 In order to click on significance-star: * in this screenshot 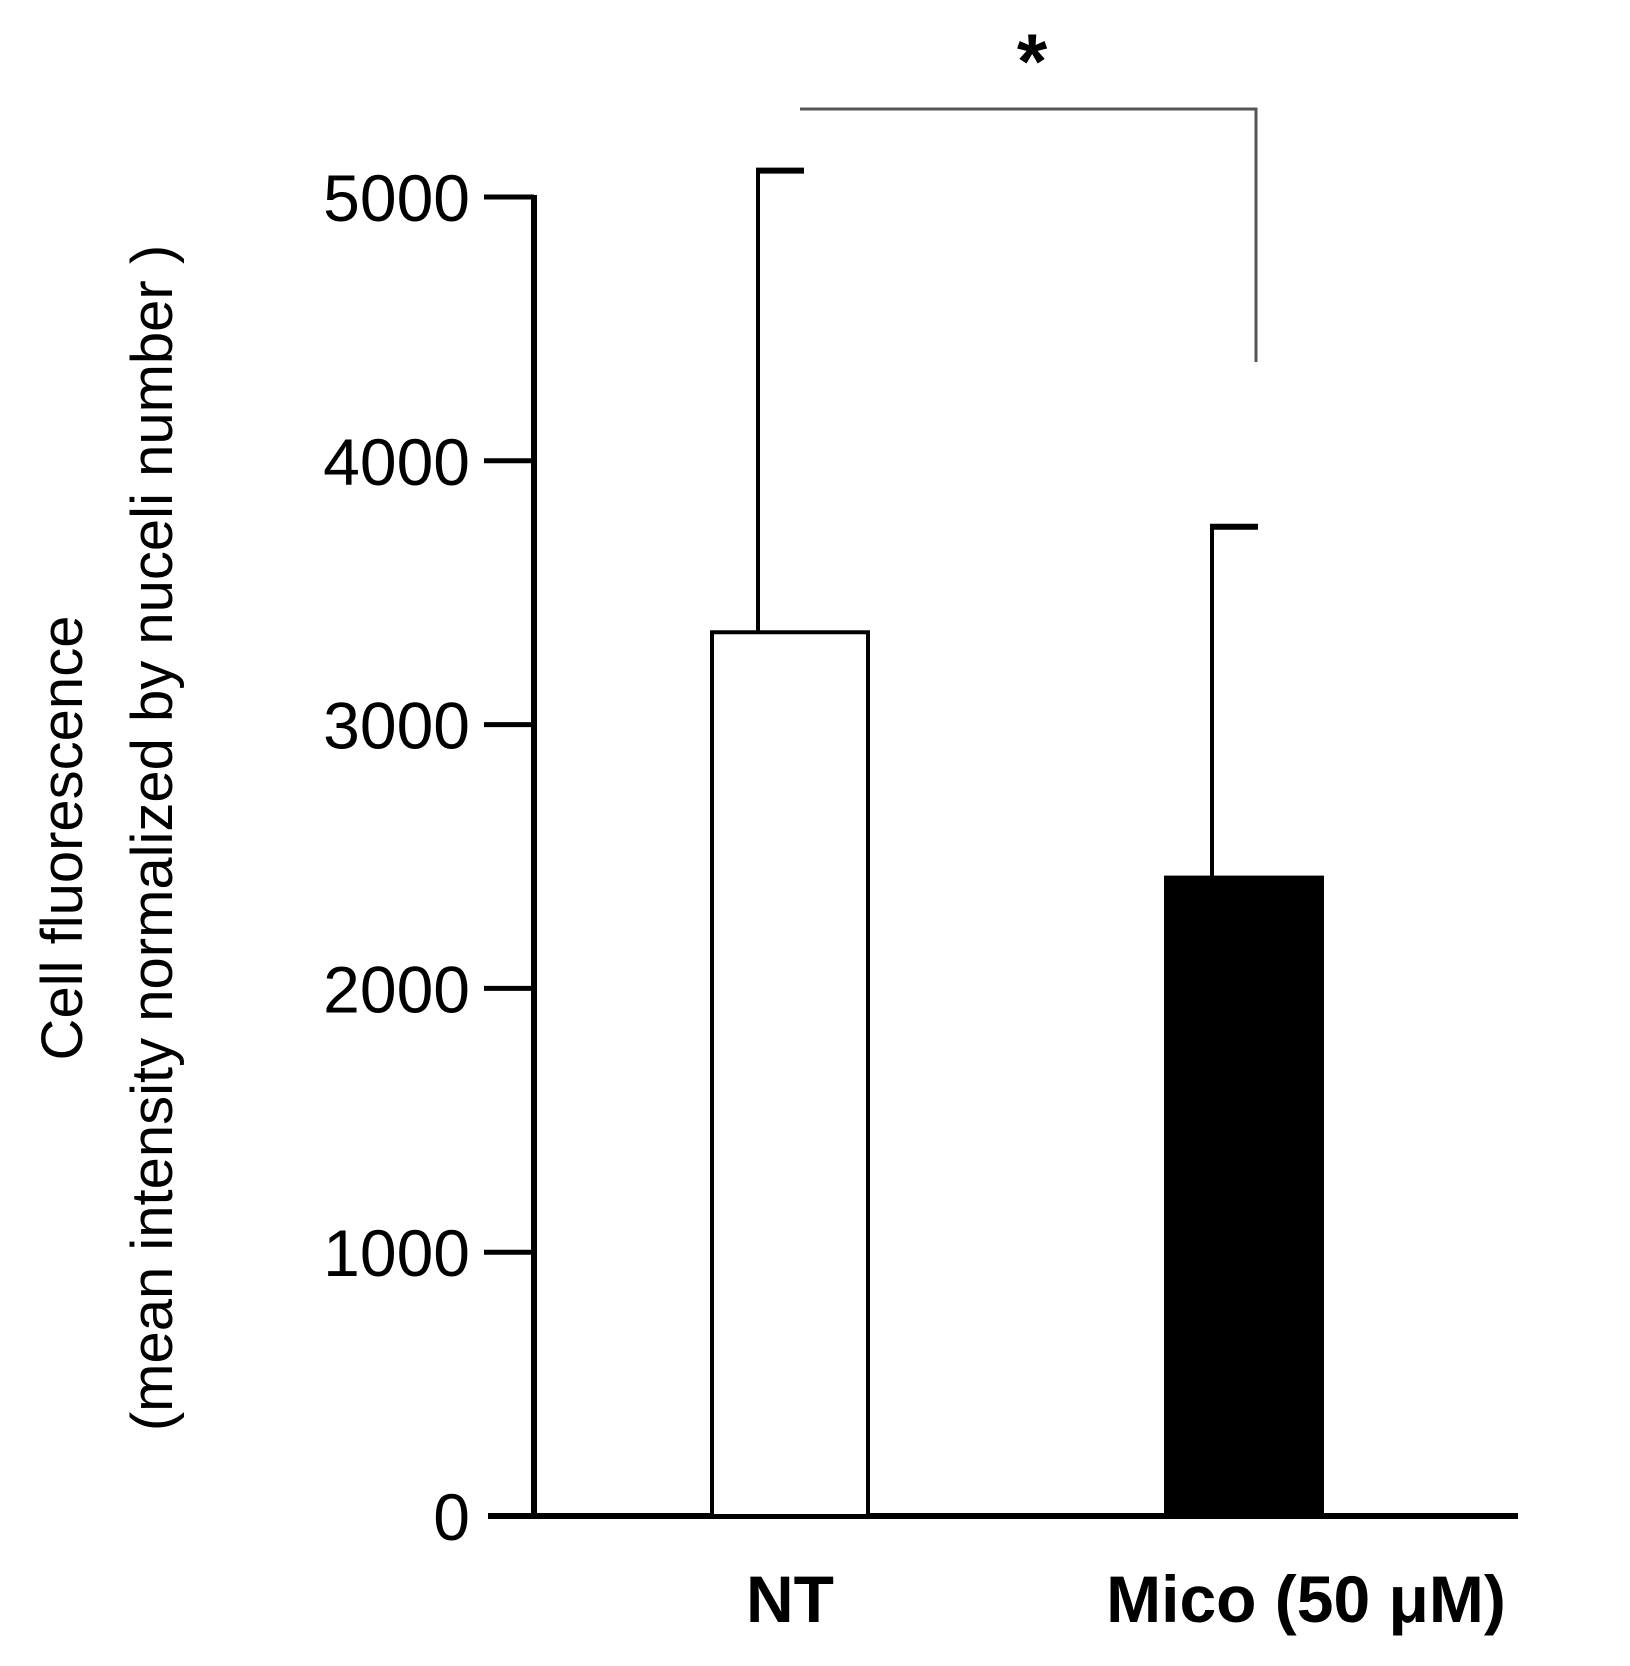, I will do `click(1032, 61)`.